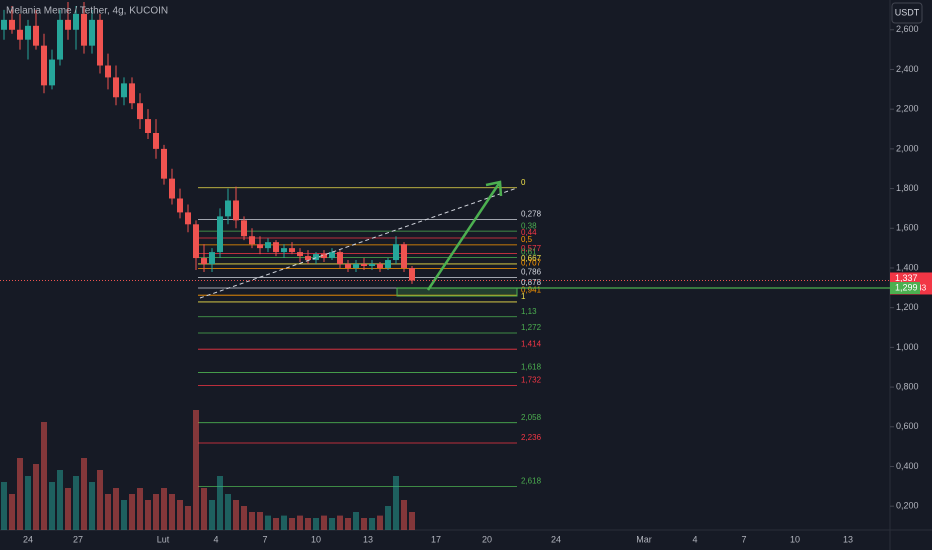 The height and width of the screenshot is (550, 932). What do you see at coordinates (907, 228) in the screenshot?
I see `y-tick-label: 1,600` at bounding box center [907, 228].